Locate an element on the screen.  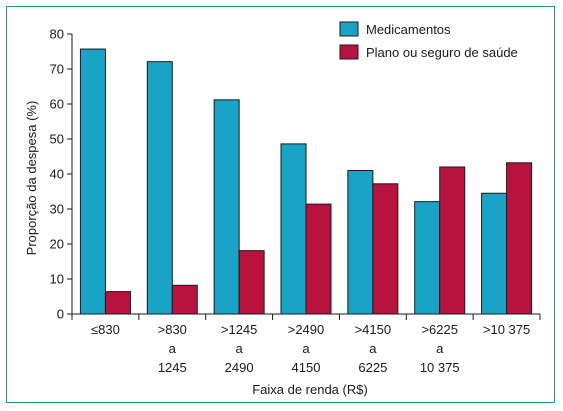
y-tick-label: 40 is located at coordinates (57, 174).